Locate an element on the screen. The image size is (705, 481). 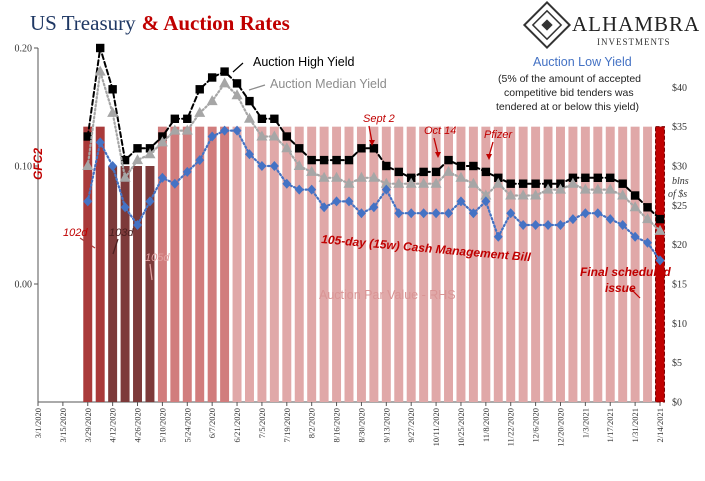
x-tick-label: 1/17/2021 is located at coordinates (610, 425).